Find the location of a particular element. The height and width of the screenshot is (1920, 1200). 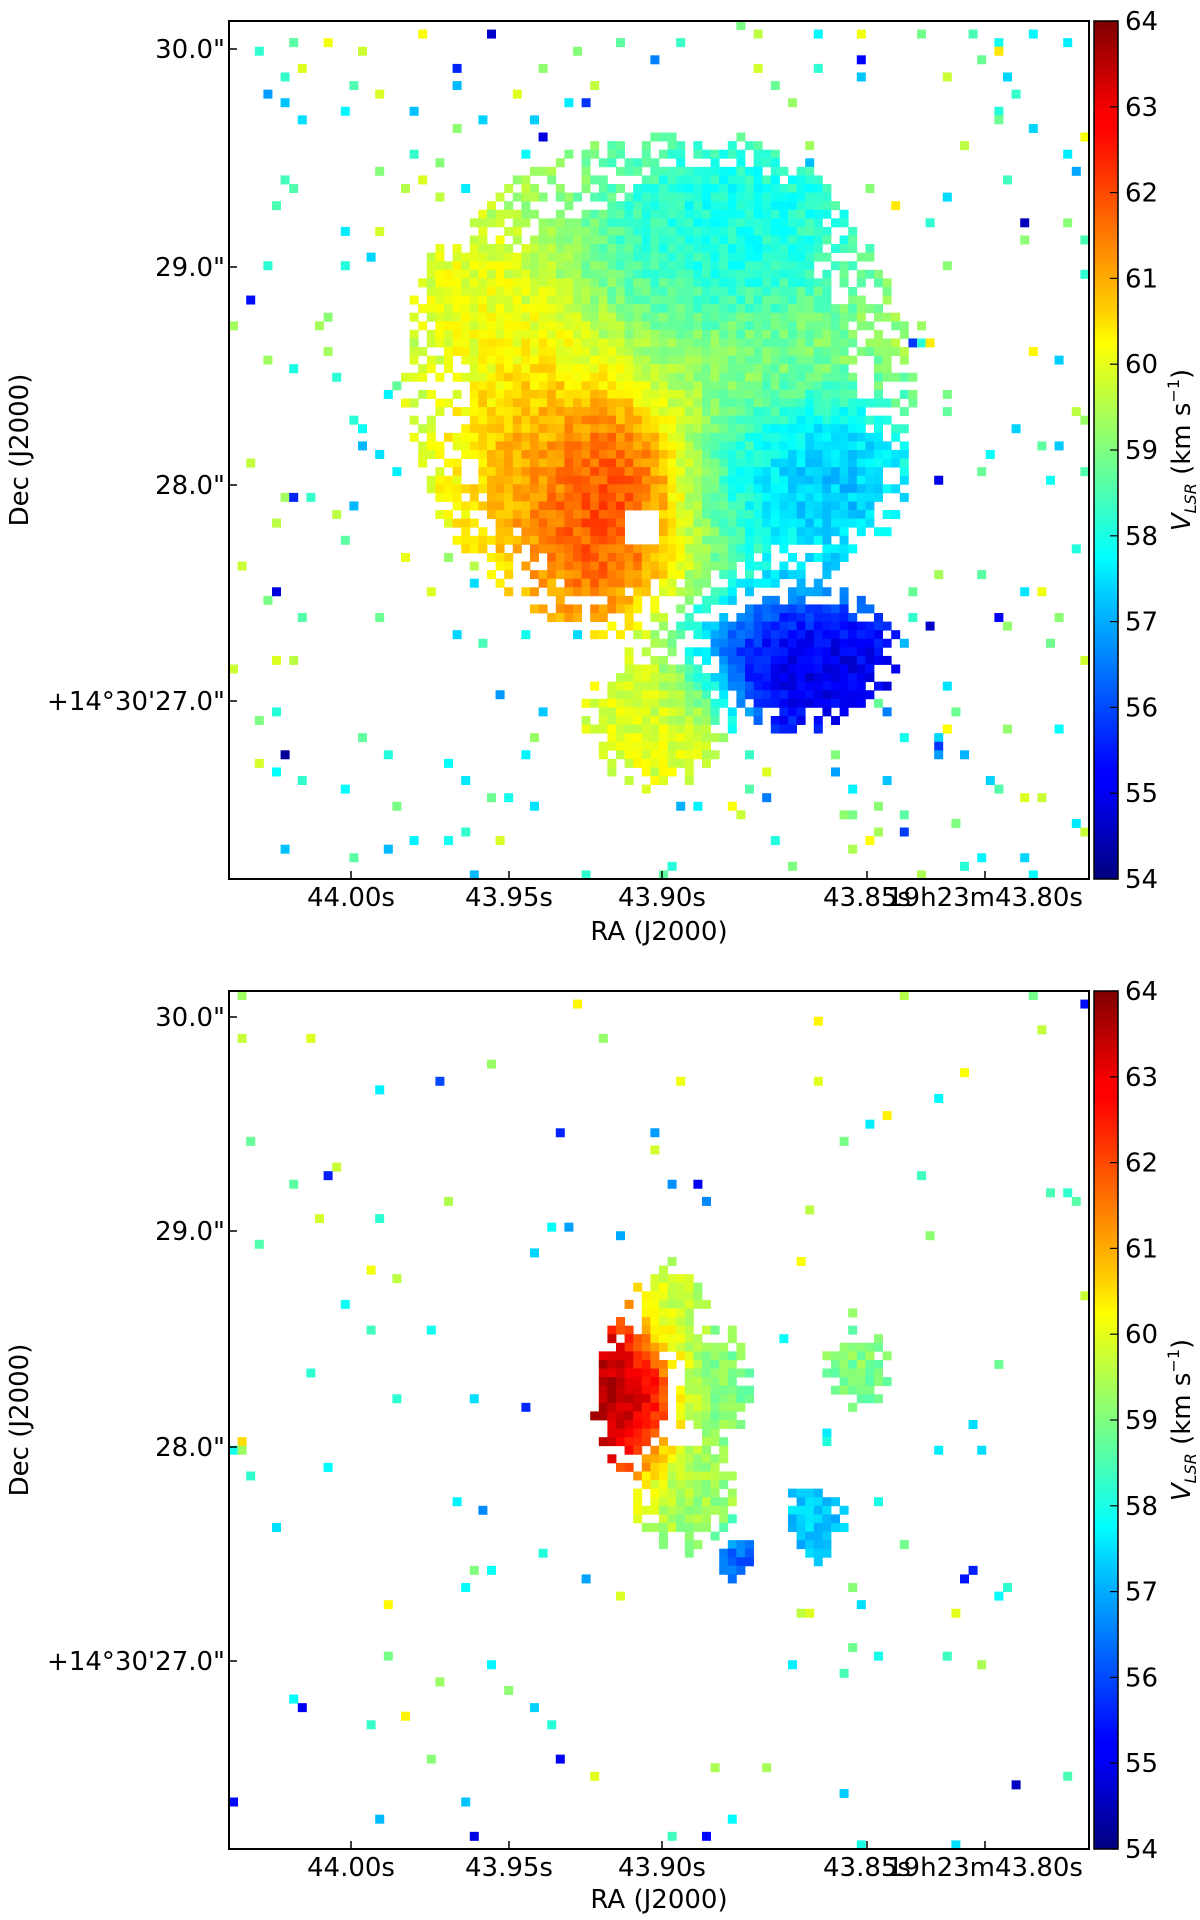

y-tick-label: 29.0" is located at coordinates (190, 268).